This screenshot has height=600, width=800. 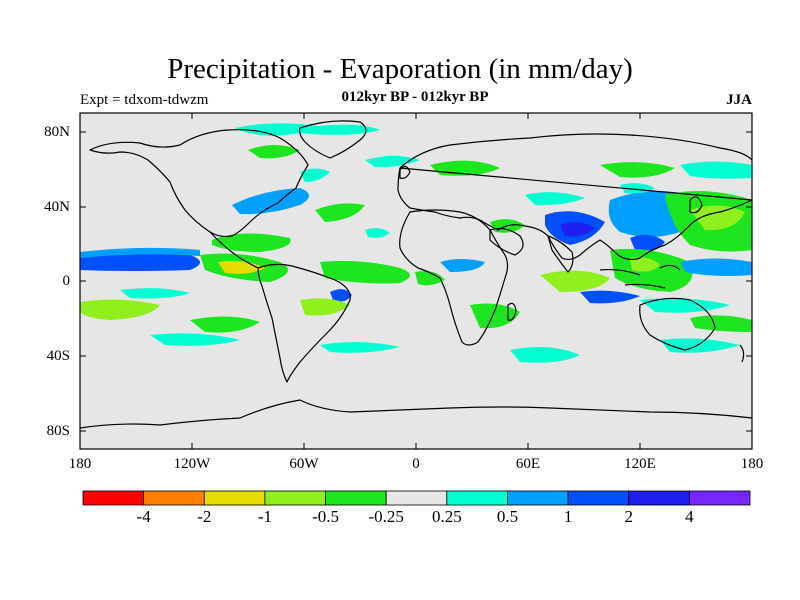 What do you see at coordinates (325, 307) in the screenshot?
I see `south-atlantic-green` at bounding box center [325, 307].